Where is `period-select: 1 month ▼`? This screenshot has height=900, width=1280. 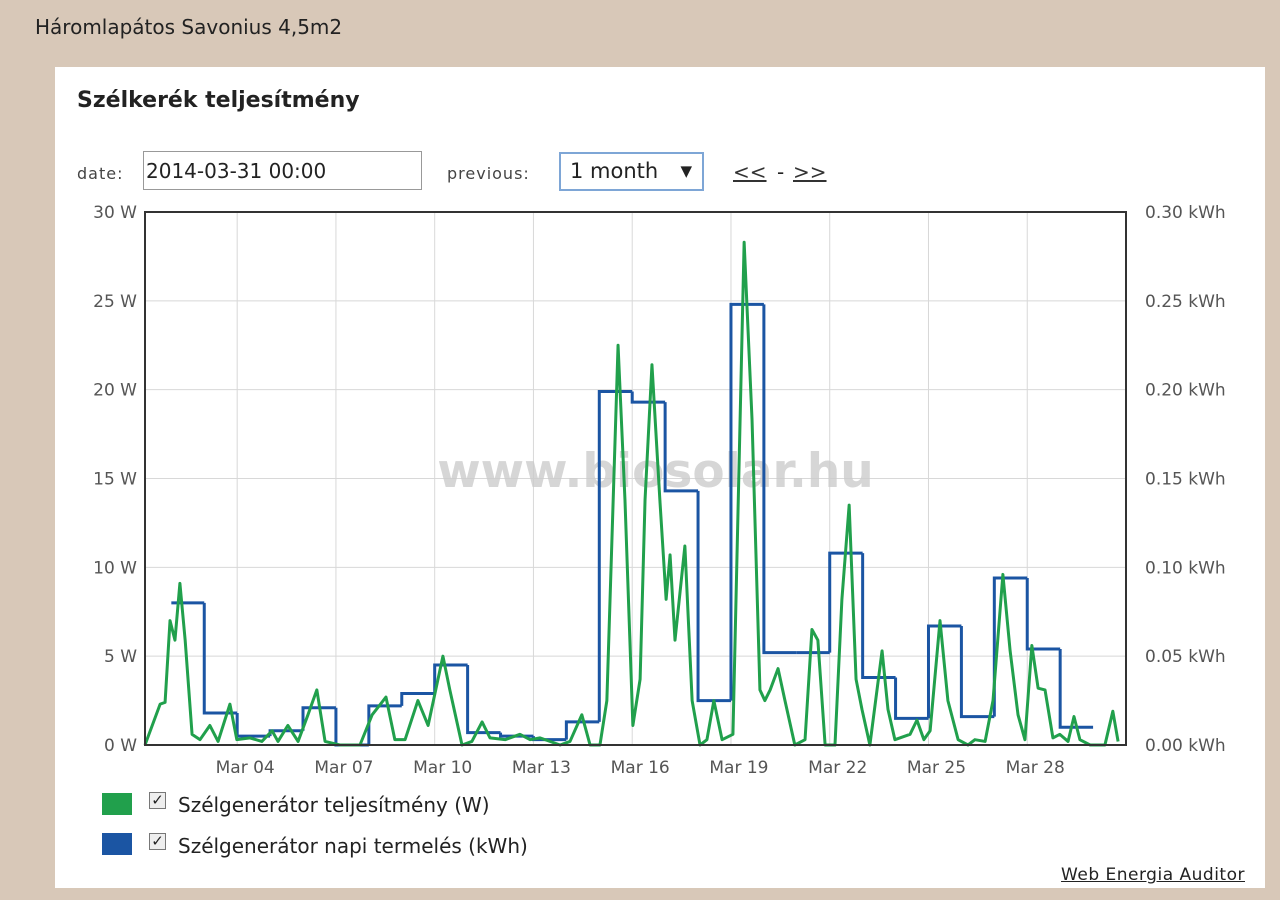 period-select: 1 month ▼ is located at coordinates (631, 171).